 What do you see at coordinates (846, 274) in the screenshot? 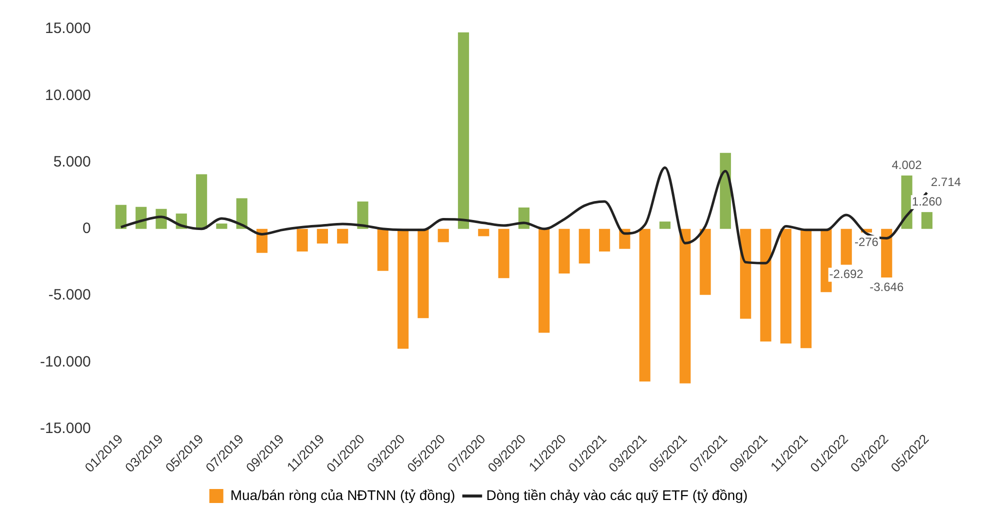
I see `data-label: -2.692` at bounding box center [846, 274].